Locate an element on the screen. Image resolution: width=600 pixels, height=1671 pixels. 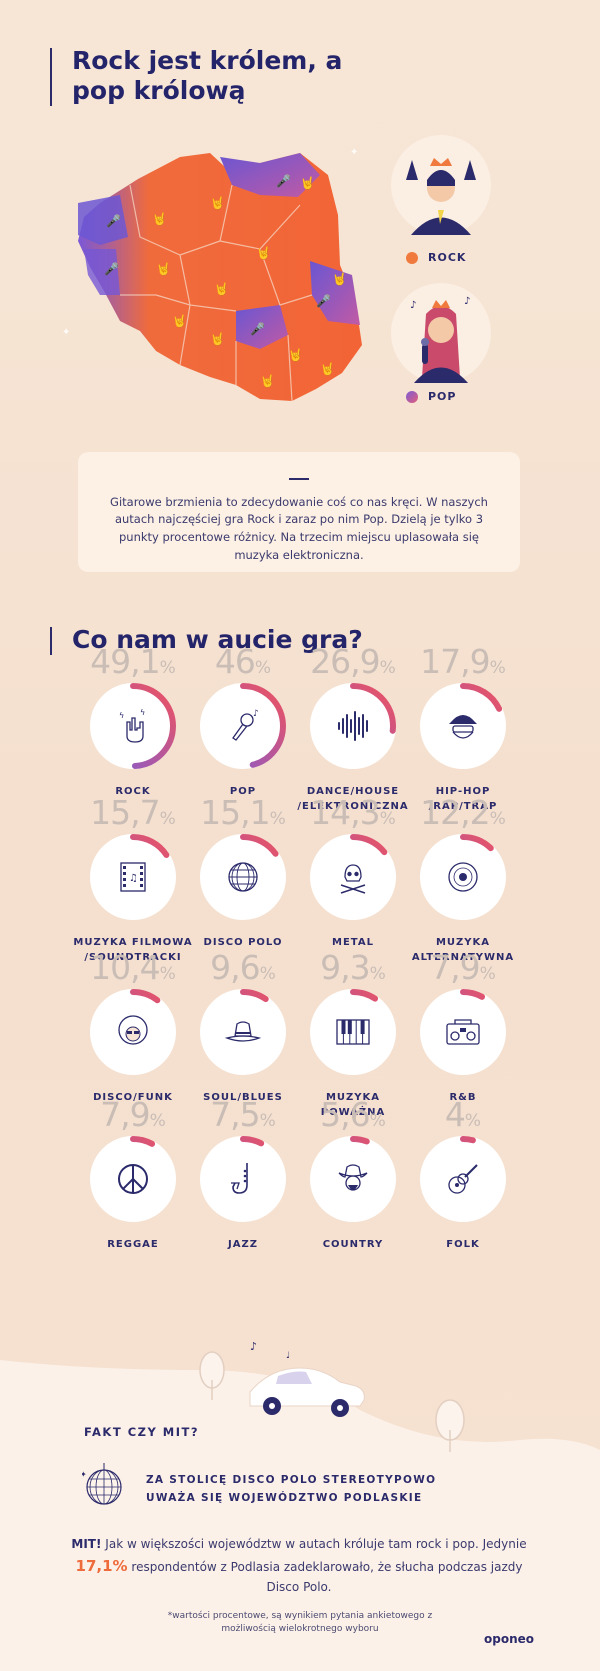
hat-icon is located at coordinates (243, 1031).